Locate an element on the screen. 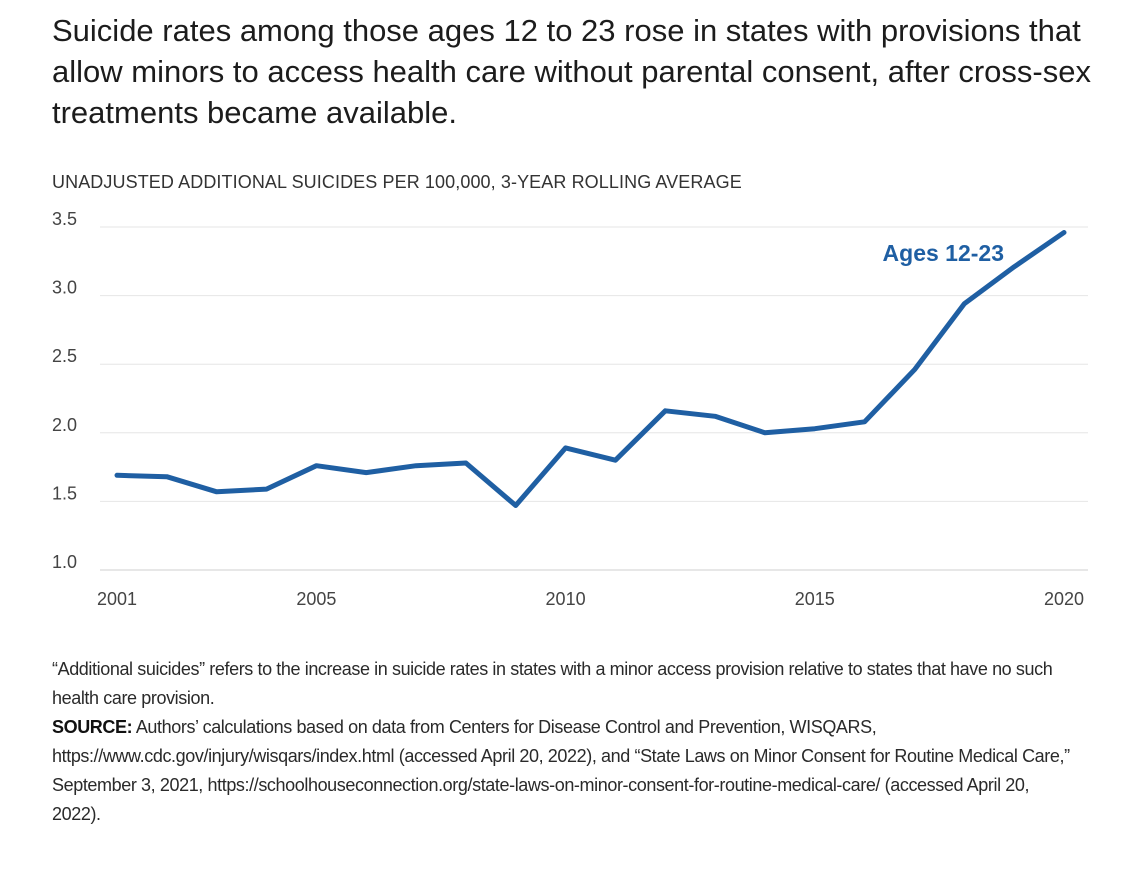  x-axis-tick-labels: 2001 2005 2010 2015 2020 is located at coordinates (590, 599).